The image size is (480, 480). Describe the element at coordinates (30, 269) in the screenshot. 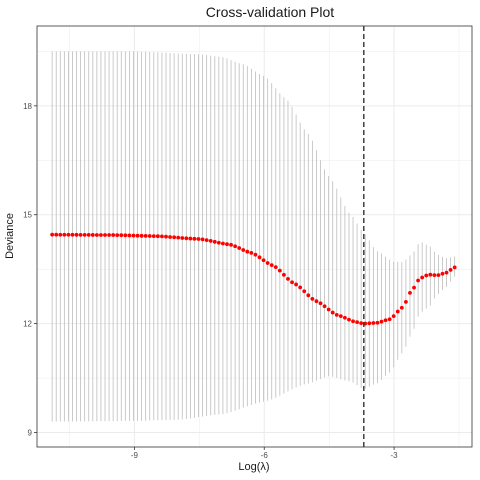

I see `y-axis-ticks: 9 12 15 18` at that location.